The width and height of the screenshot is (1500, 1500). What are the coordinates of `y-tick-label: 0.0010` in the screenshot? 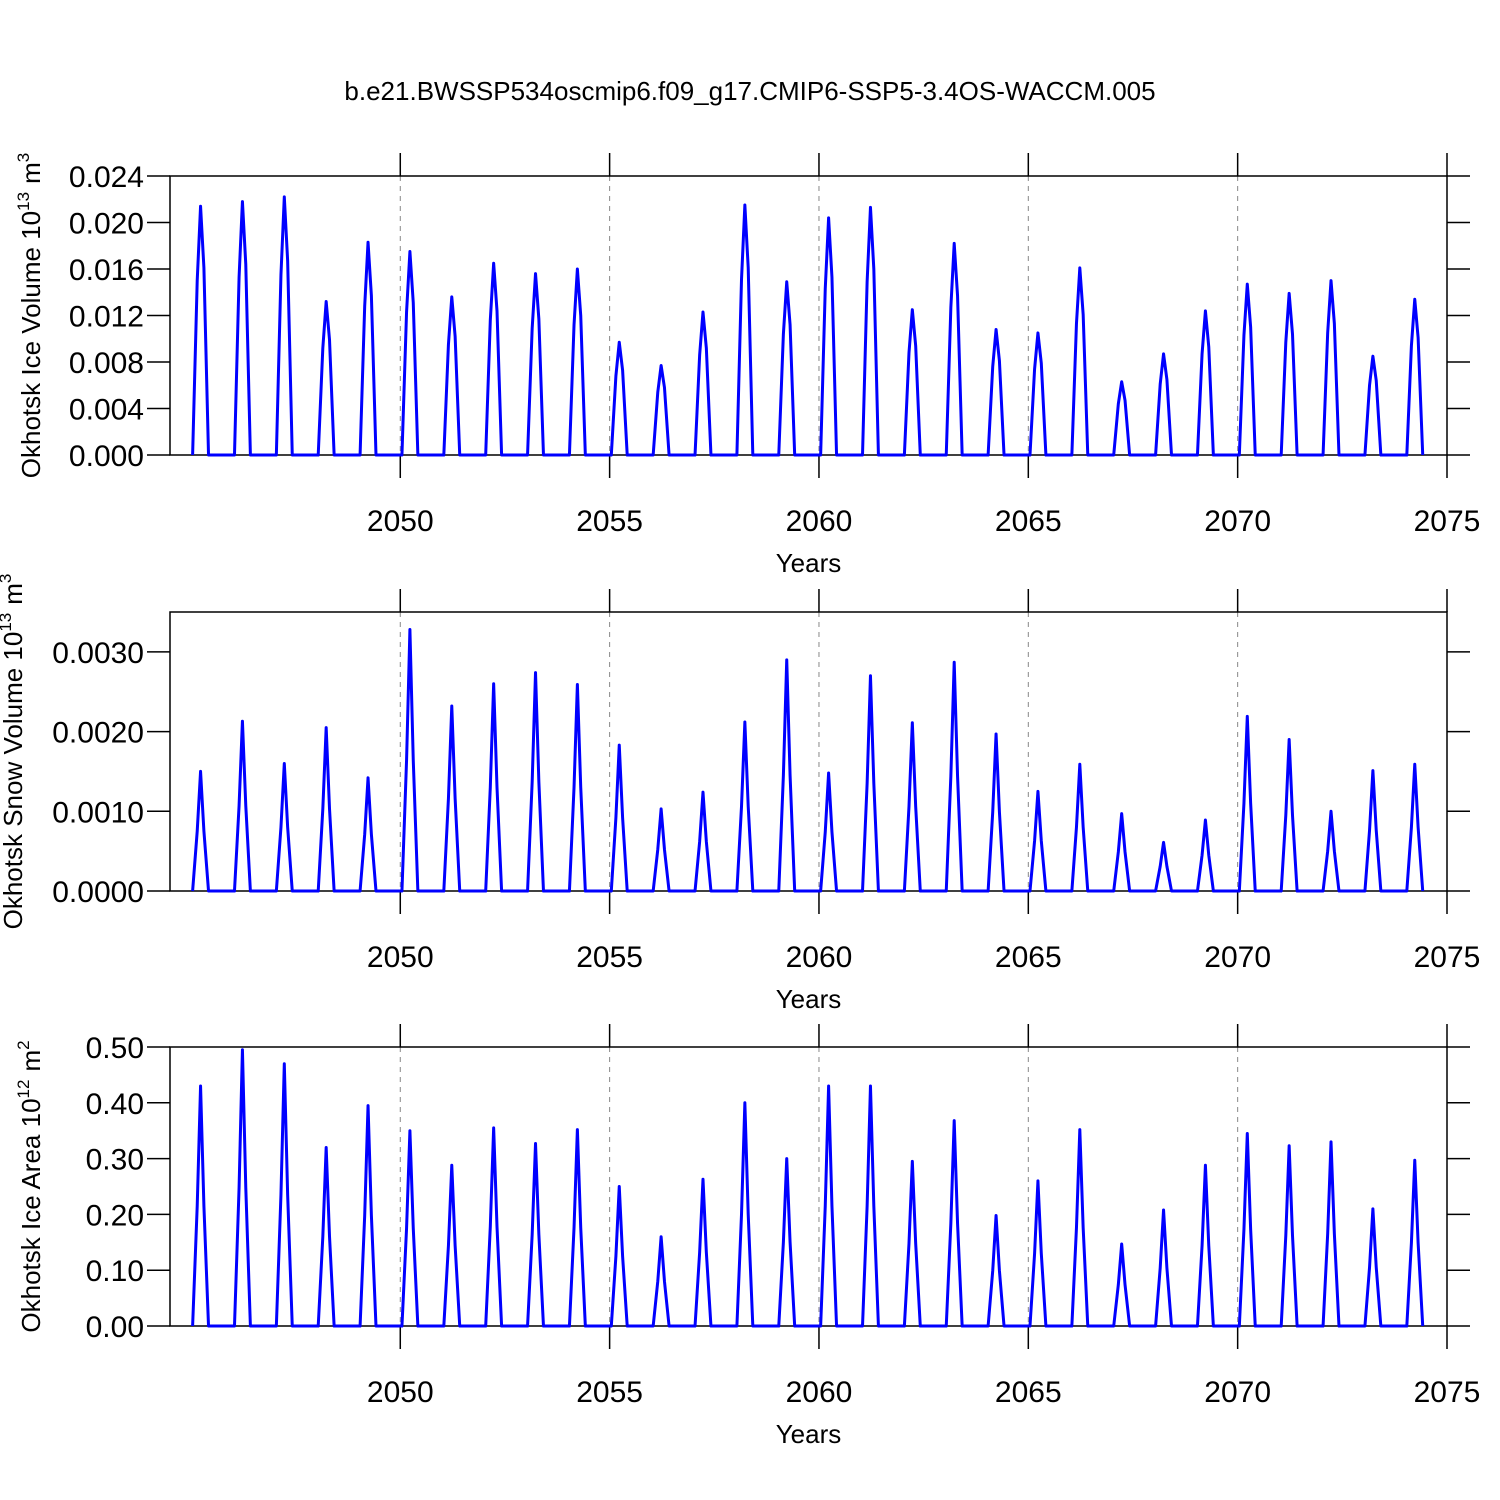 It's located at (98, 812).